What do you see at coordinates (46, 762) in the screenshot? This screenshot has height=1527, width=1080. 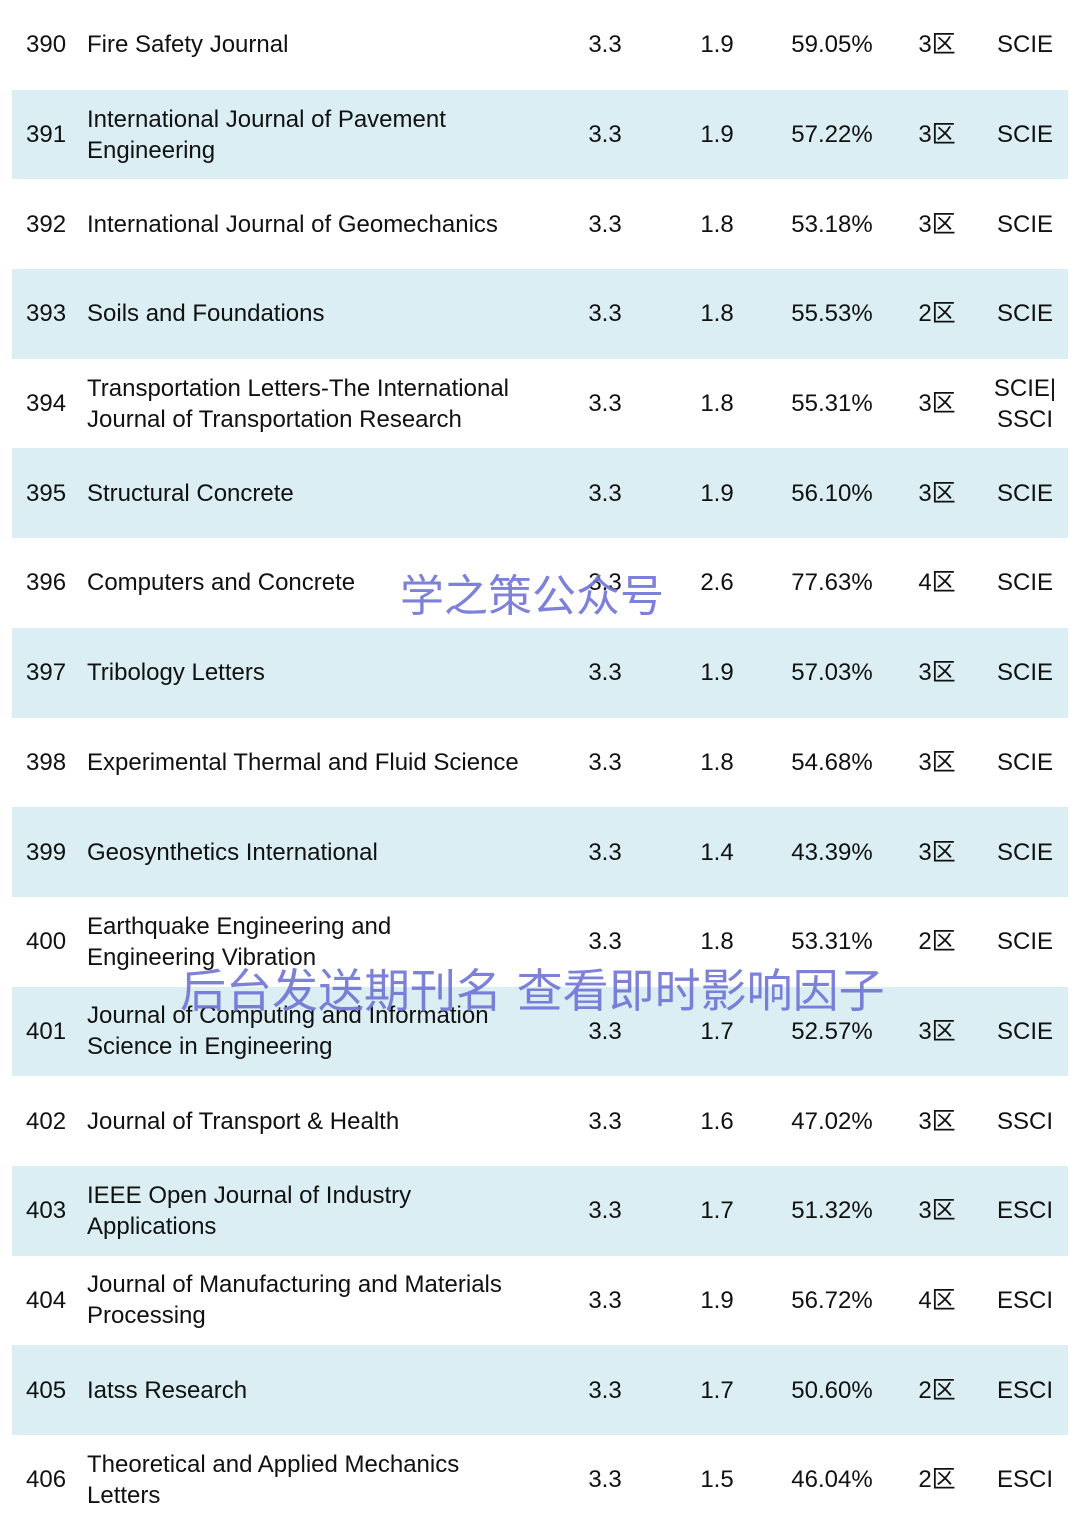 I see `rank: 398` at bounding box center [46, 762].